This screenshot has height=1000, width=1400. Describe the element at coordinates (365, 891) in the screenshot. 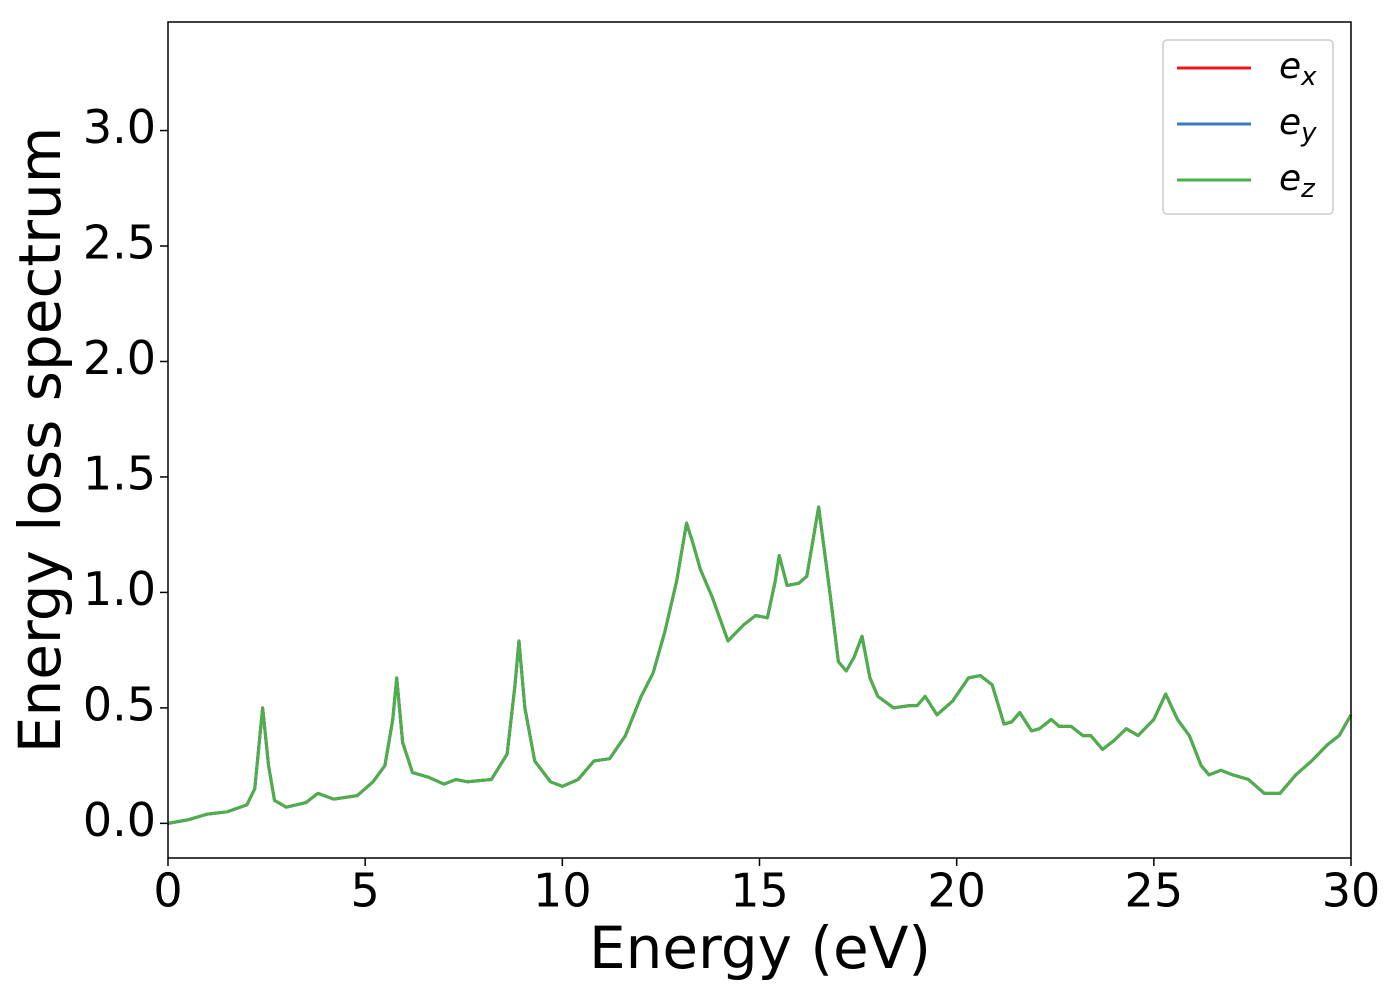

I see `x-tick-label: 5` at that location.